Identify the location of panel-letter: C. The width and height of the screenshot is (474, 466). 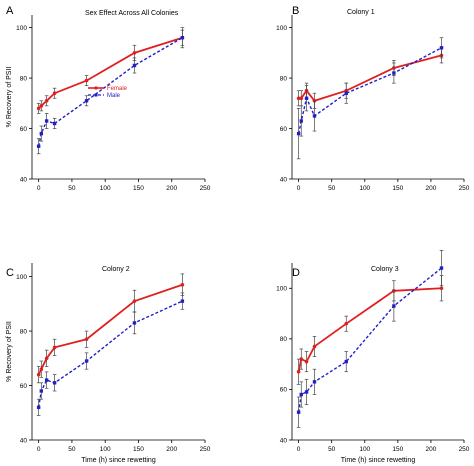
(10, 273).